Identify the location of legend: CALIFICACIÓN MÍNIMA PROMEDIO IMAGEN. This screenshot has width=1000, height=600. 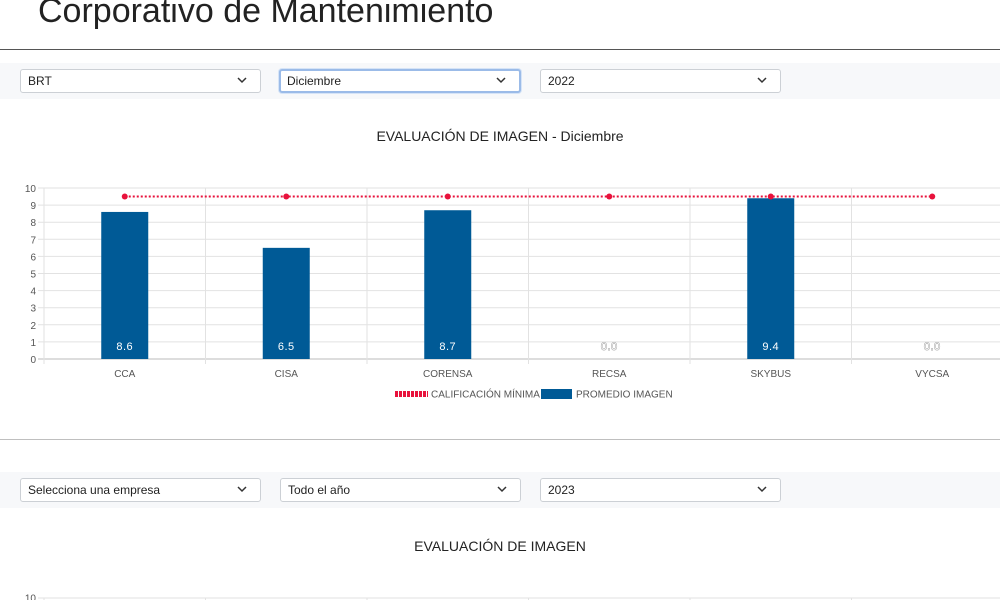
(534, 394).